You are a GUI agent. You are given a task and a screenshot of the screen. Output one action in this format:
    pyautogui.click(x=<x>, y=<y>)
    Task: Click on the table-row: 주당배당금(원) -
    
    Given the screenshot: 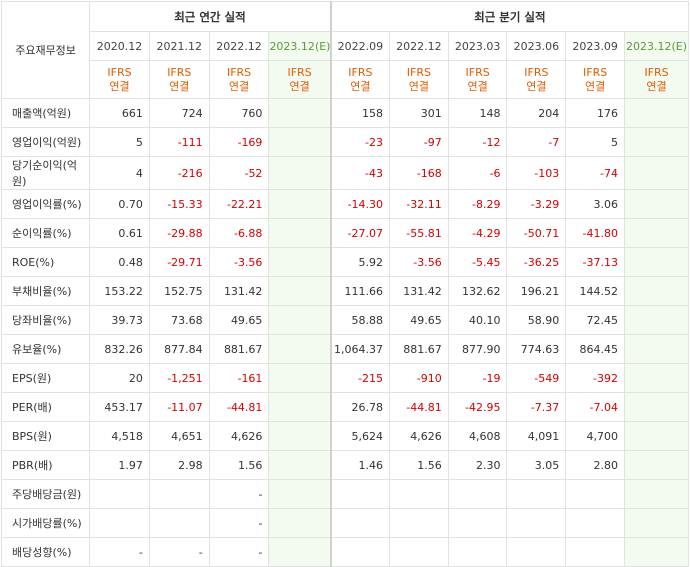 What is the action you would take?
    pyautogui.click(x=345, y=494)
    